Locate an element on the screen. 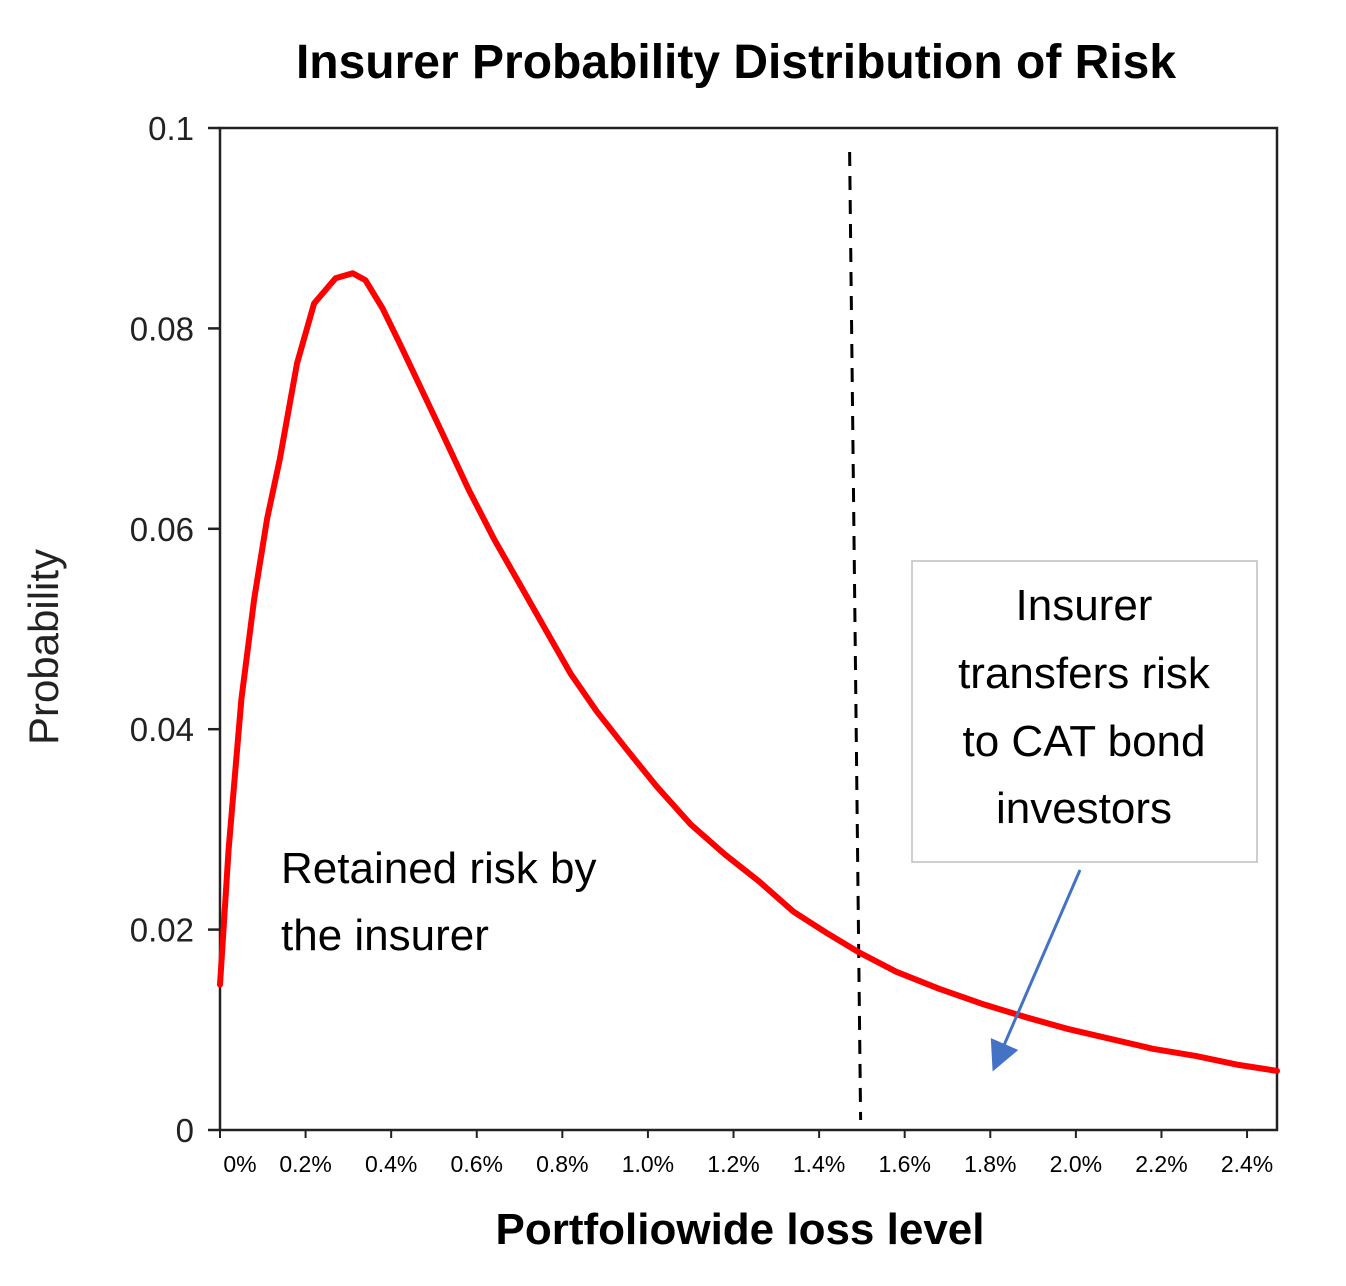 The height and width of the screenshot is (1286, 1346). x-tick-label: 2.0% is located at coordinates (1076, 1164).